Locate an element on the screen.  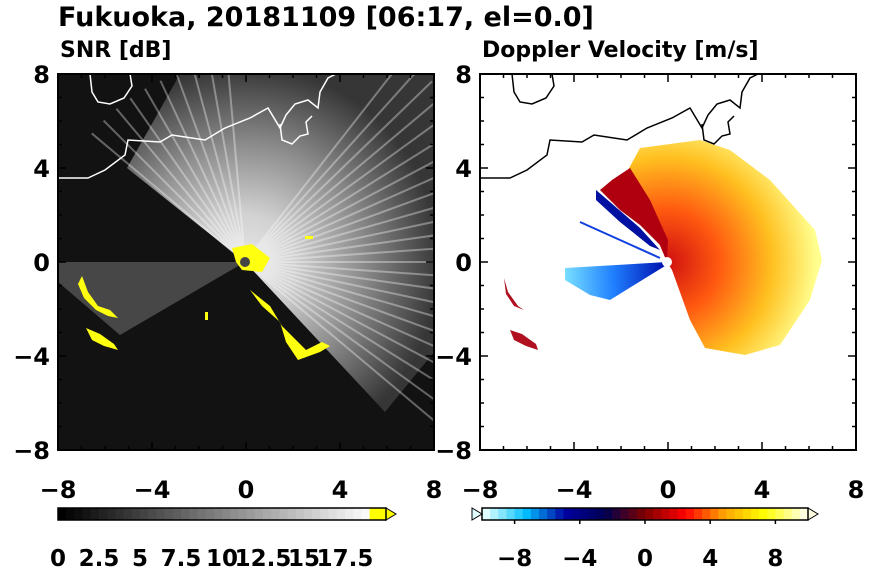
snr-radar-site is located at coordinates (245, 262).